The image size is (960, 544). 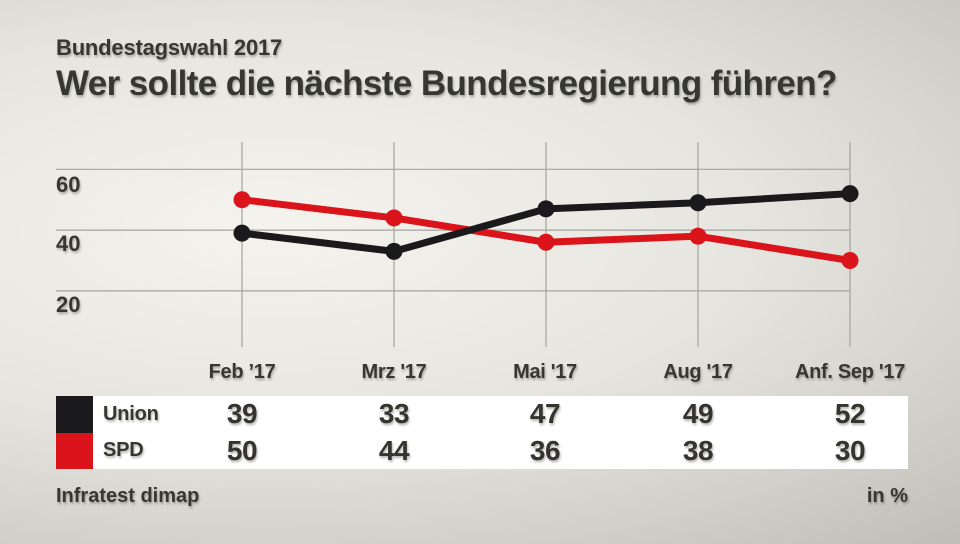 I want to click on x-axis-label: Aug '17, so click(x=698, y=372).